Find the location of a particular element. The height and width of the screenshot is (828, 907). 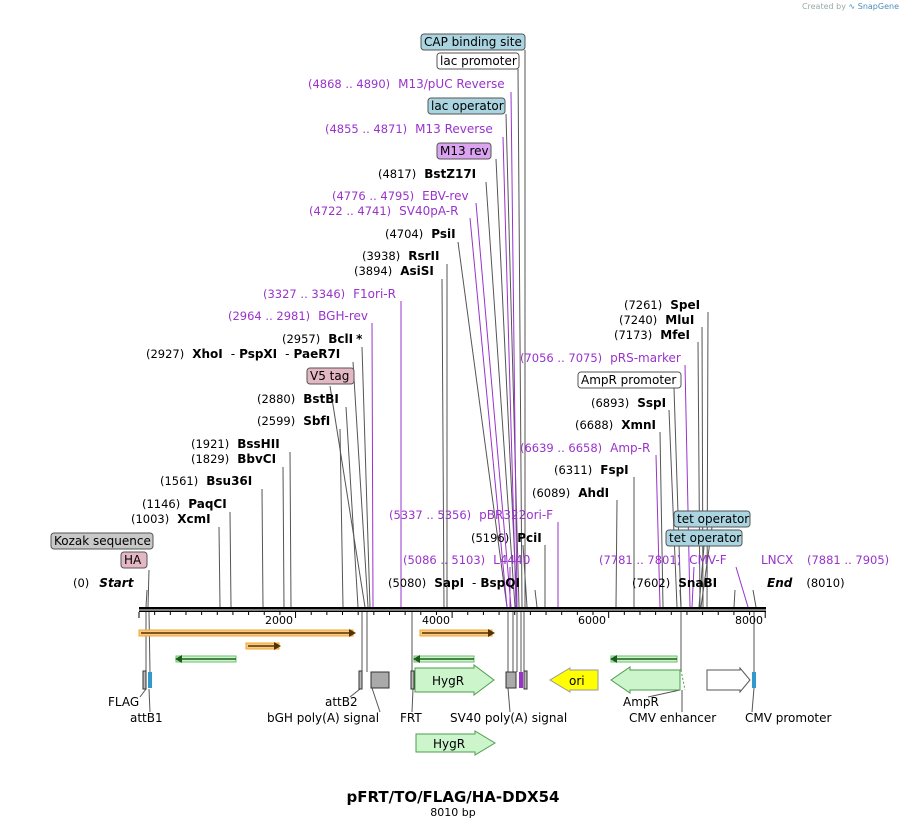

primer-m13-puc-reverse: (4868 .. 4890) M13/pUC Reverse is located at coordinates (406, 84).